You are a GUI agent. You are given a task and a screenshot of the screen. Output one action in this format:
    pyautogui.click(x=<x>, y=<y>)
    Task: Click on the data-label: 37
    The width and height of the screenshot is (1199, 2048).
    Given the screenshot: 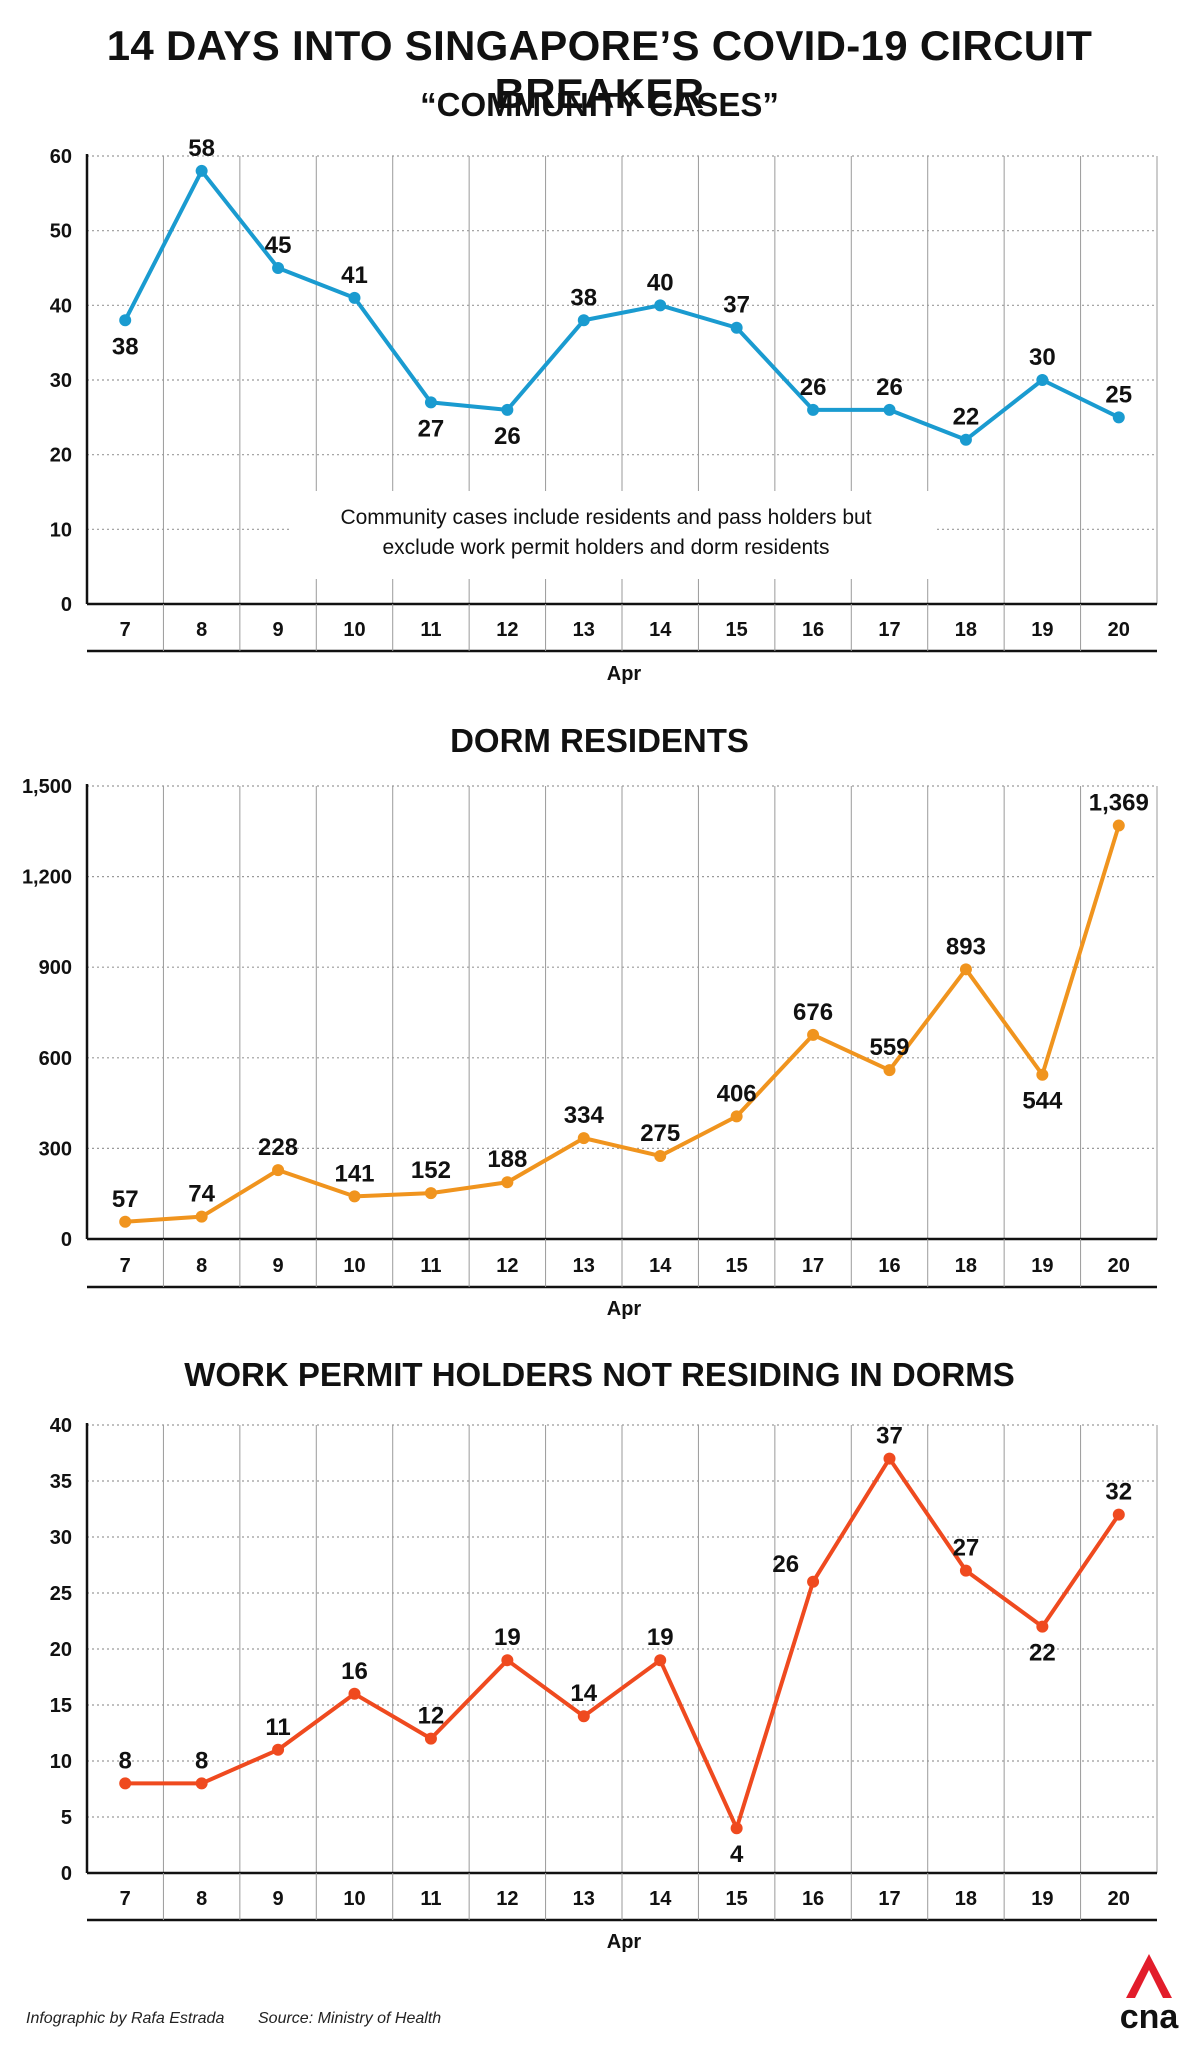 What is the action you would take?
    pyautogui.click(x=736, y=305)
    